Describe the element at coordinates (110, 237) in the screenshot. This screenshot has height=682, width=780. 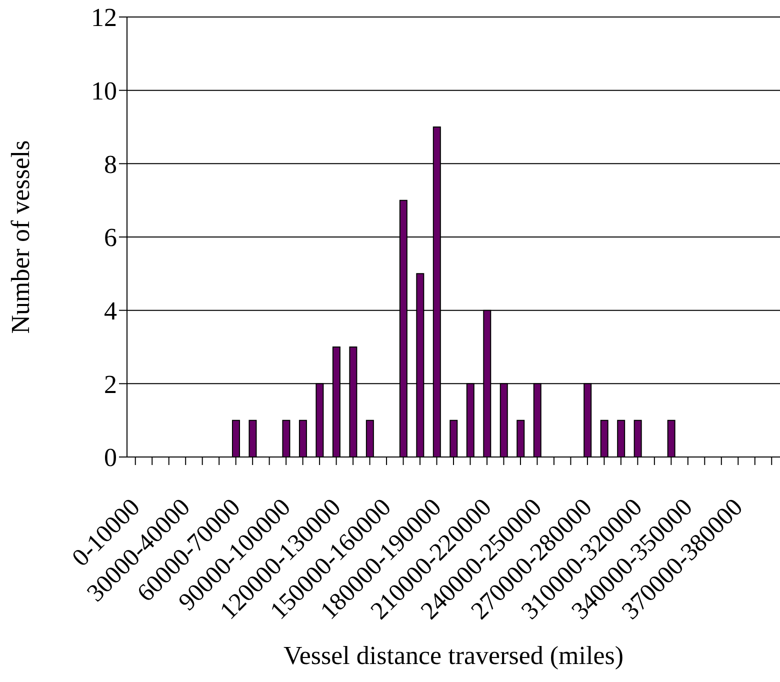
I see `y-tick-label: 6` at that location.